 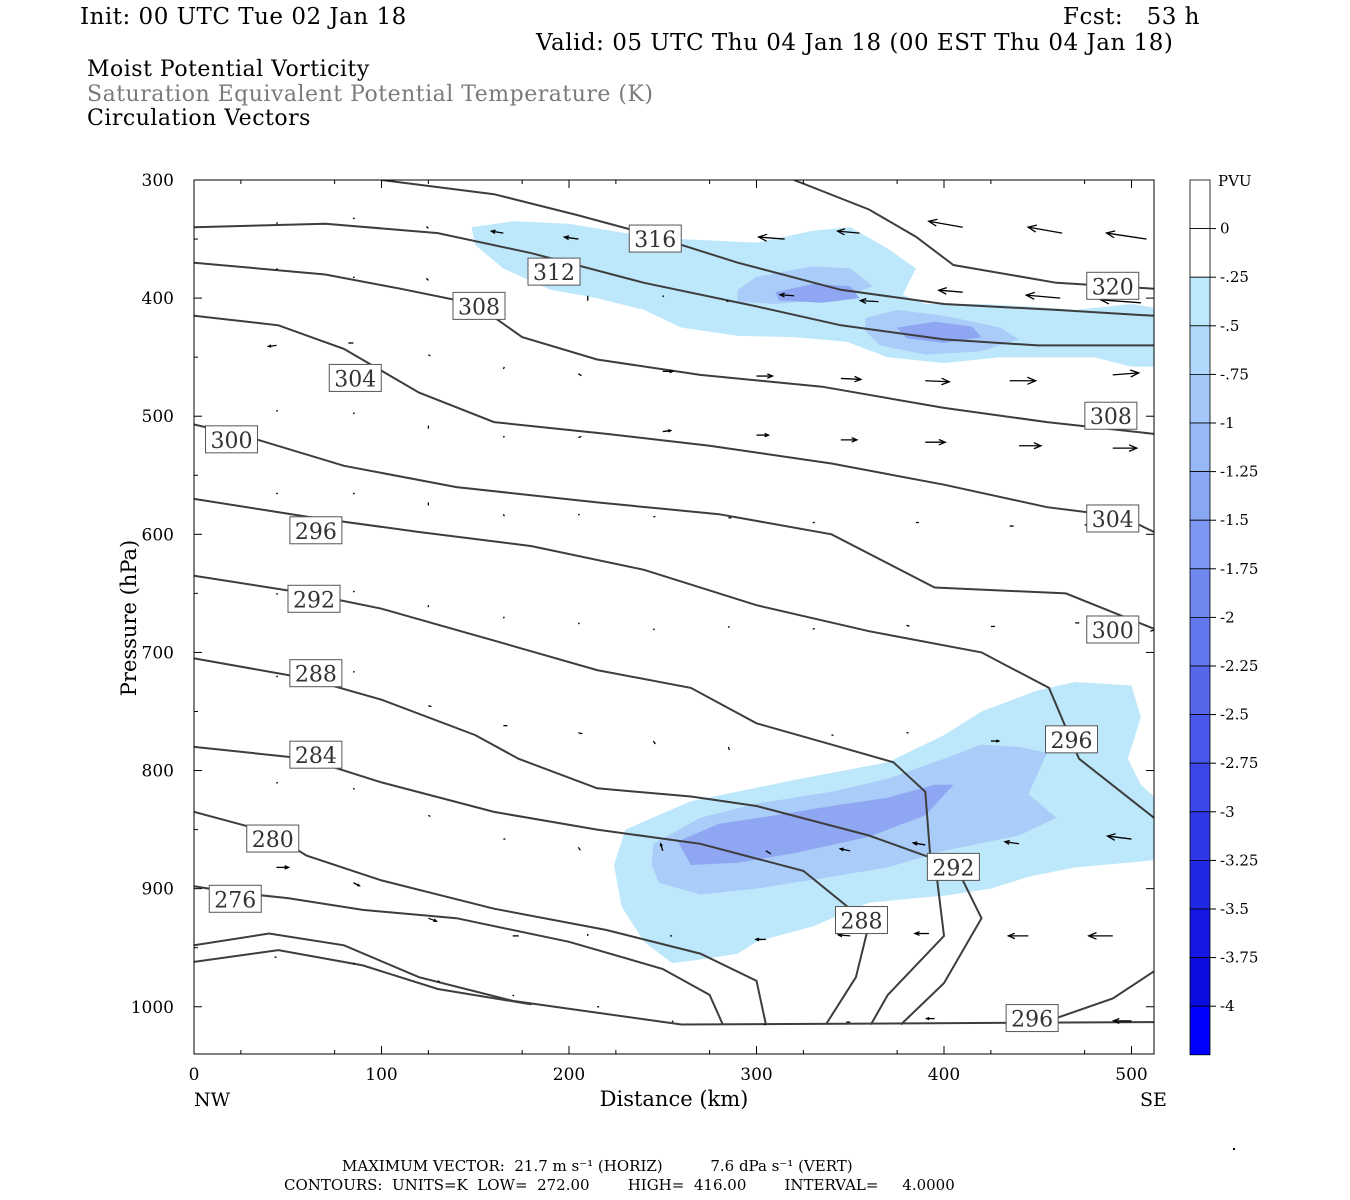 I want to click on contour-label: 288, so click(x=316, y=673).